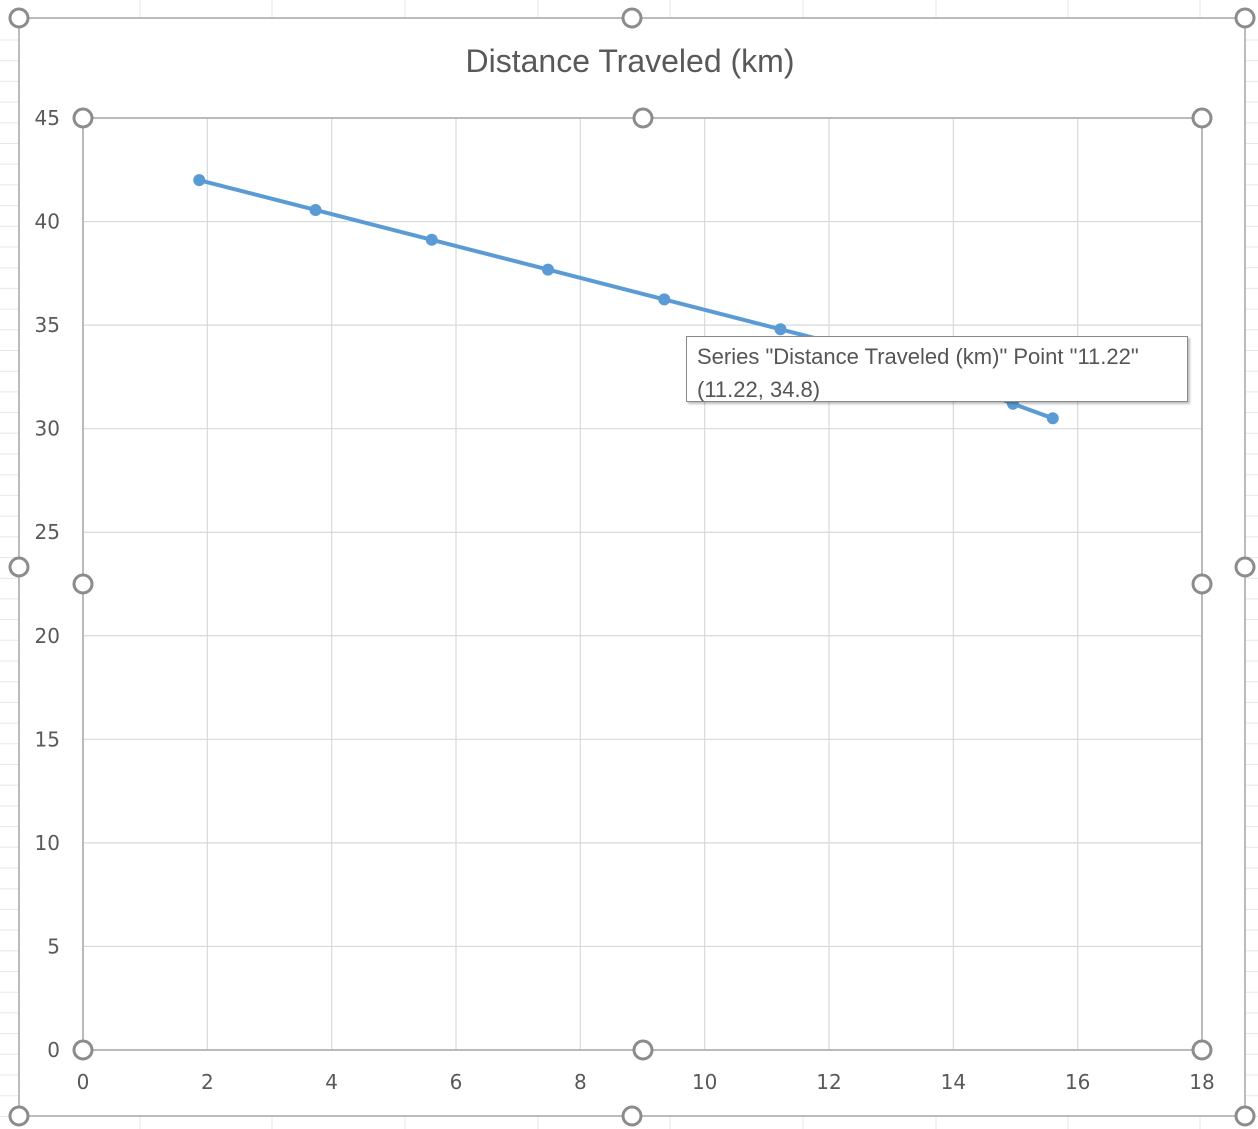 The height and width of the screenshot is (1129, 1258). What do you see at coordinates (828, 1082) in the screenshot?
I see `x-tick-label: 12` at bounding box center [828, 1082].